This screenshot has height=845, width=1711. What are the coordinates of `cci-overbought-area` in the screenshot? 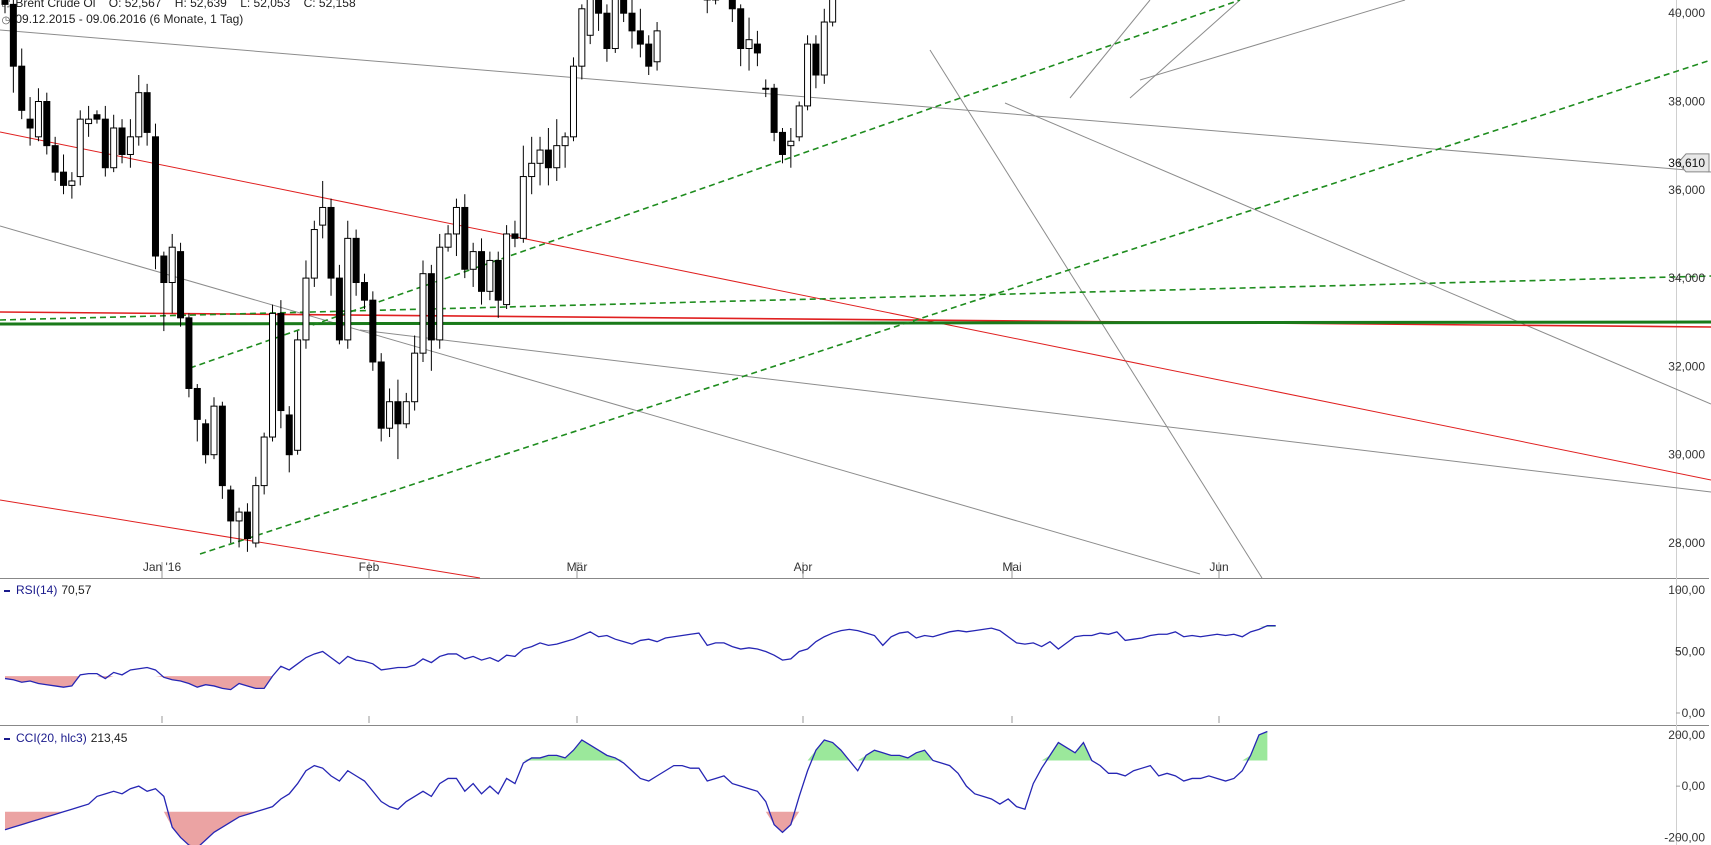 It's located at (636, 746).